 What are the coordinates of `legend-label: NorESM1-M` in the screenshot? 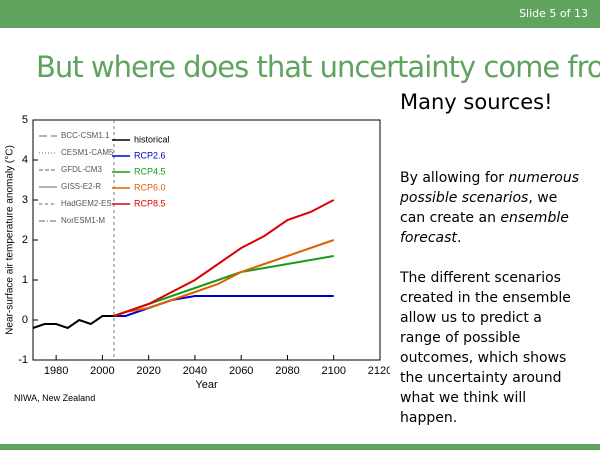 It's located at (83, 220).